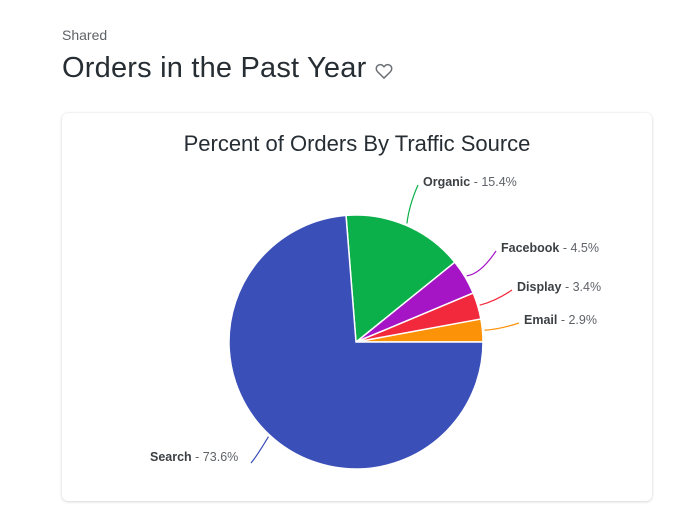 The width and height of the screenshot is (674, 511). What do you see at coordinates (357, 143) in the screenshot?
I see `chart-title: Percent of Orders By Traffic Source` at bounding box center [357, 143].